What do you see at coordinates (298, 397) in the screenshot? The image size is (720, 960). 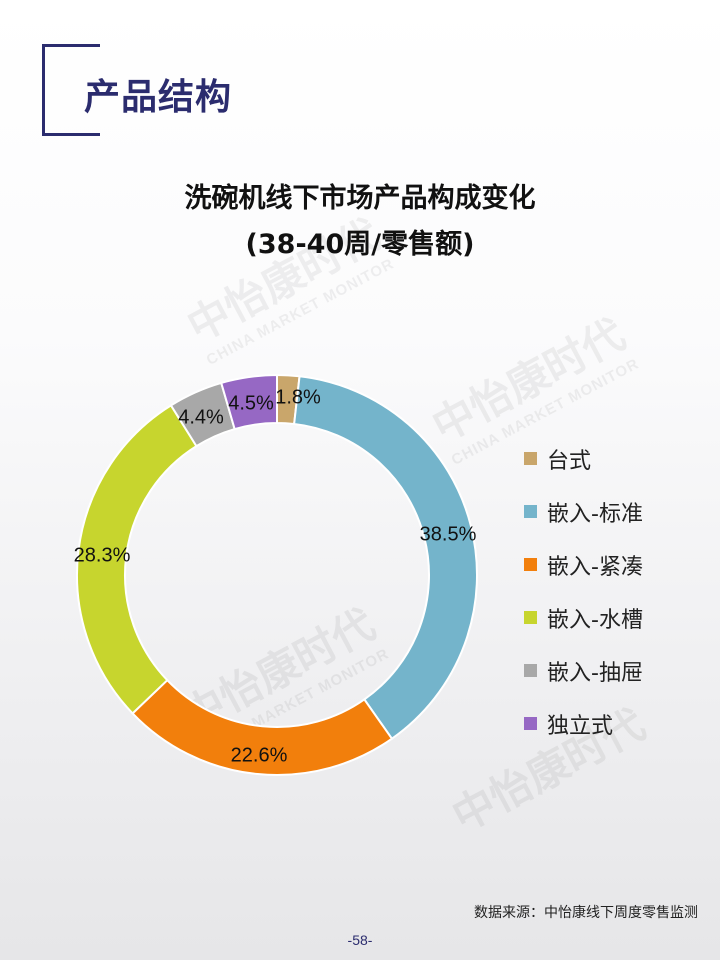 I see `data-label: 1.8%` at bounding box center [298, 397].